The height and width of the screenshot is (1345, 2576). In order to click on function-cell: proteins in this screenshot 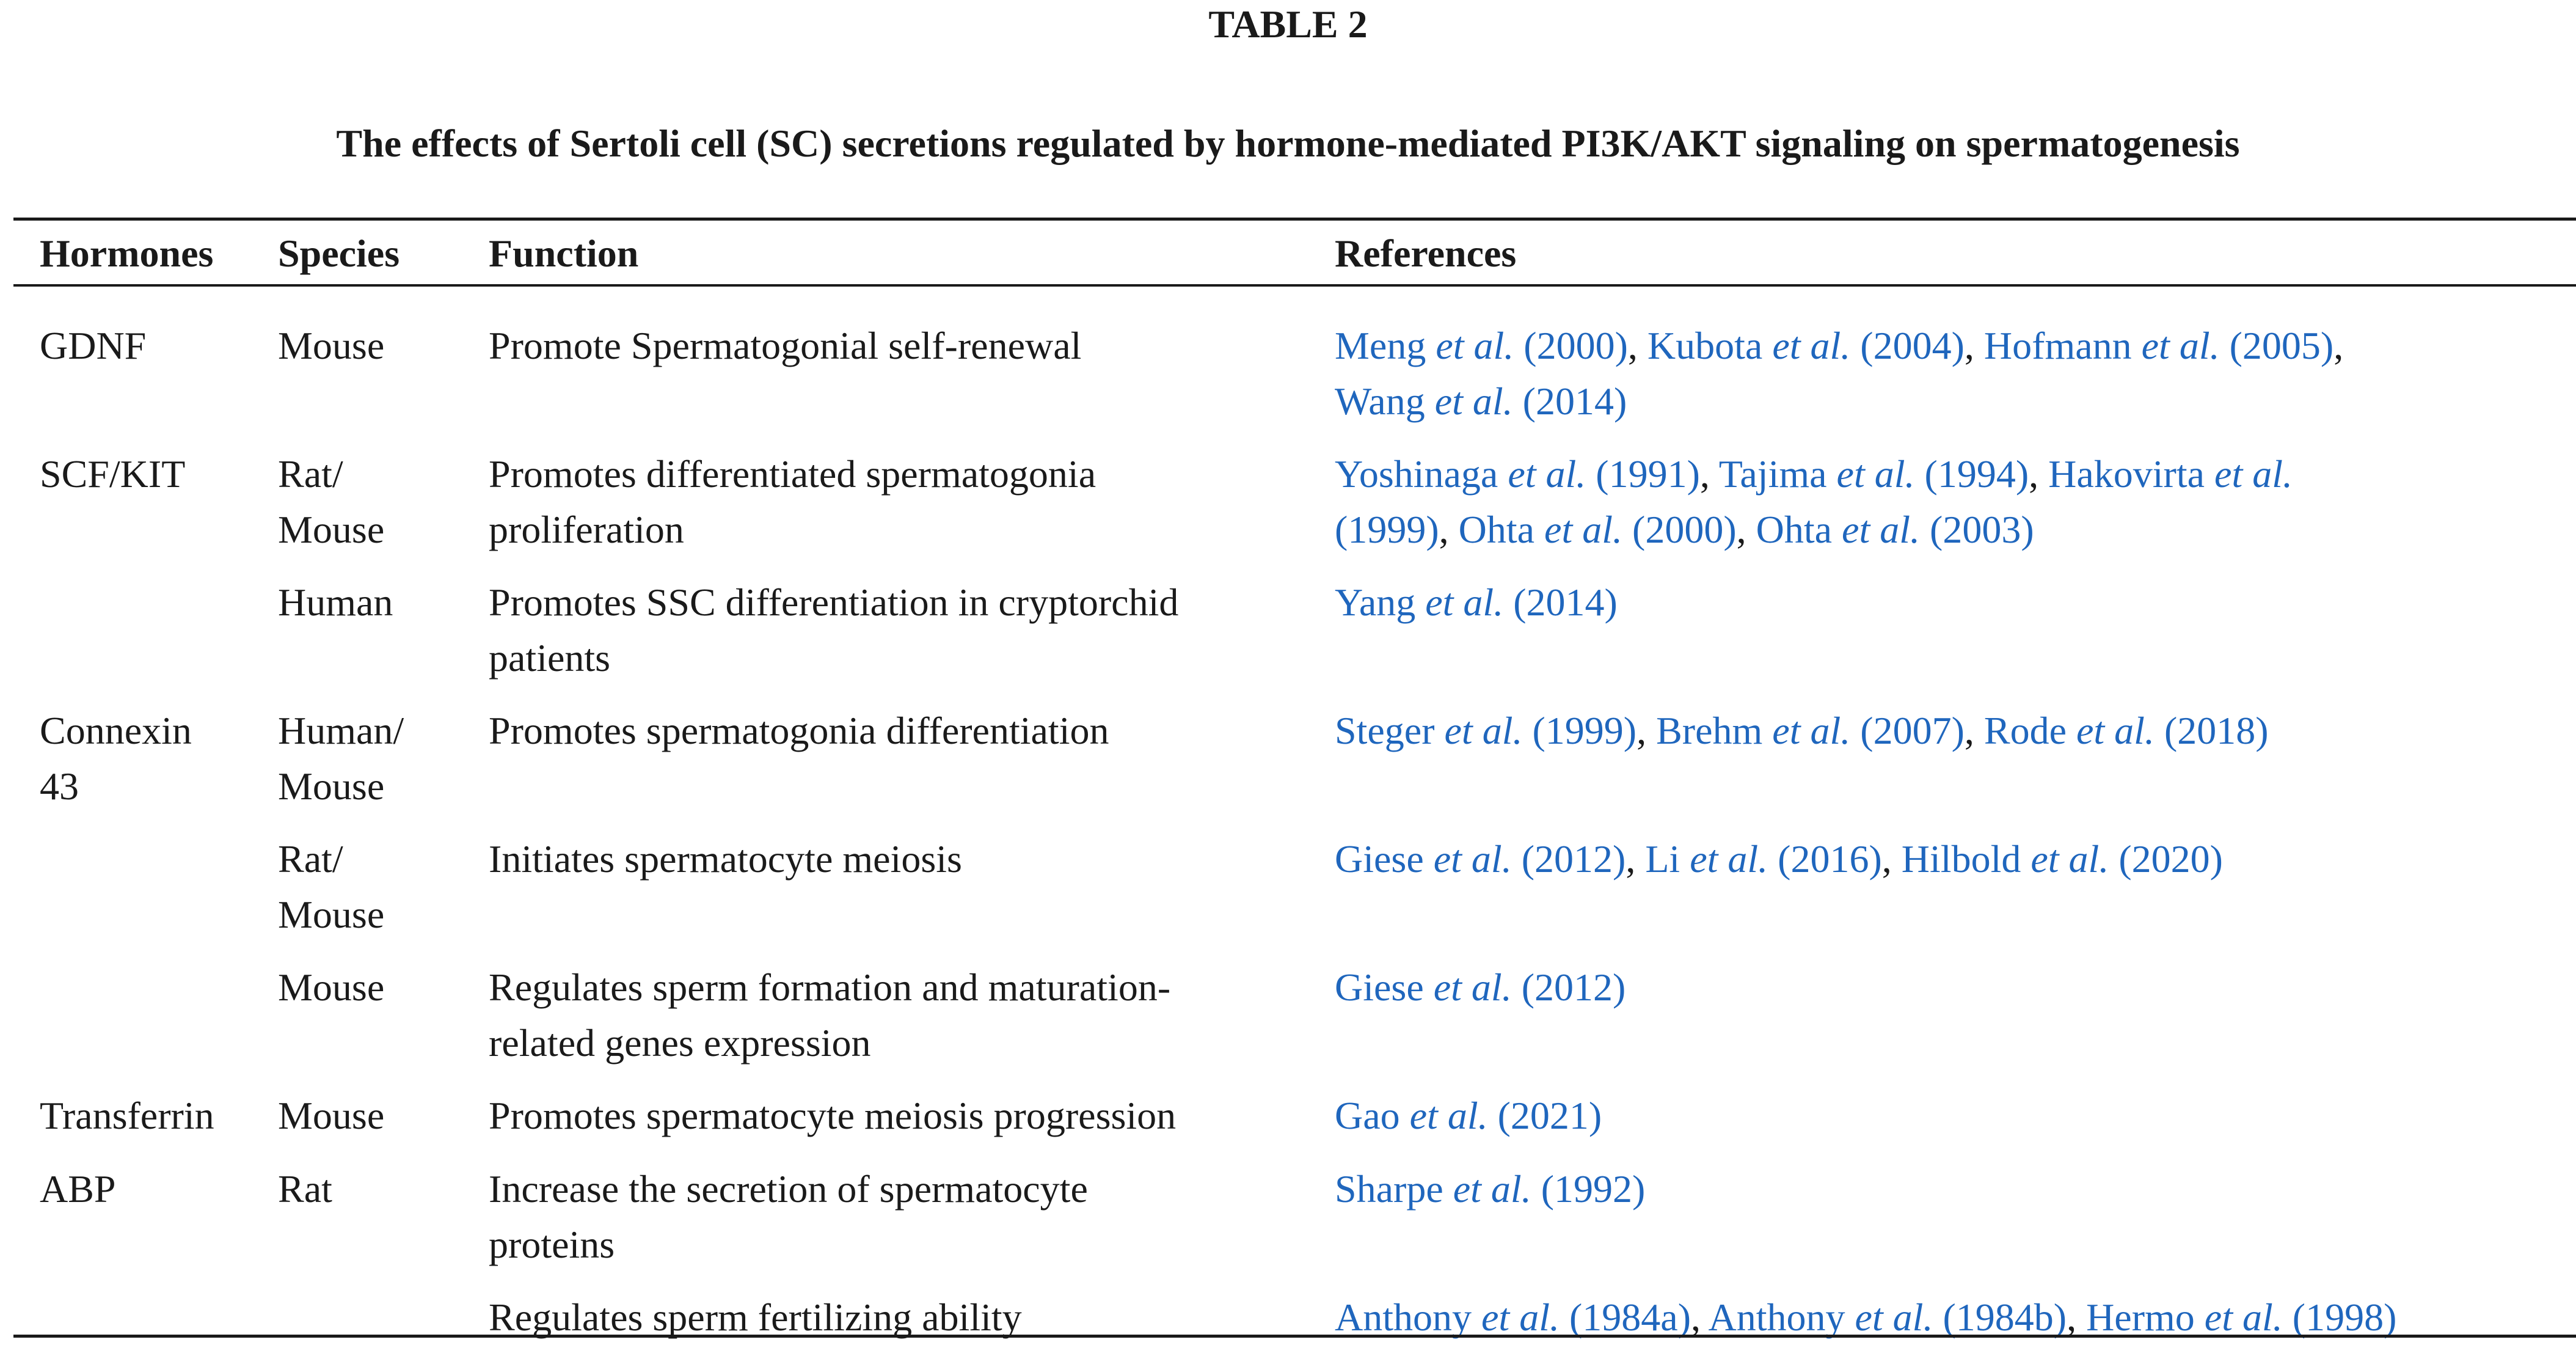, I will do `click(552, 1244)`.